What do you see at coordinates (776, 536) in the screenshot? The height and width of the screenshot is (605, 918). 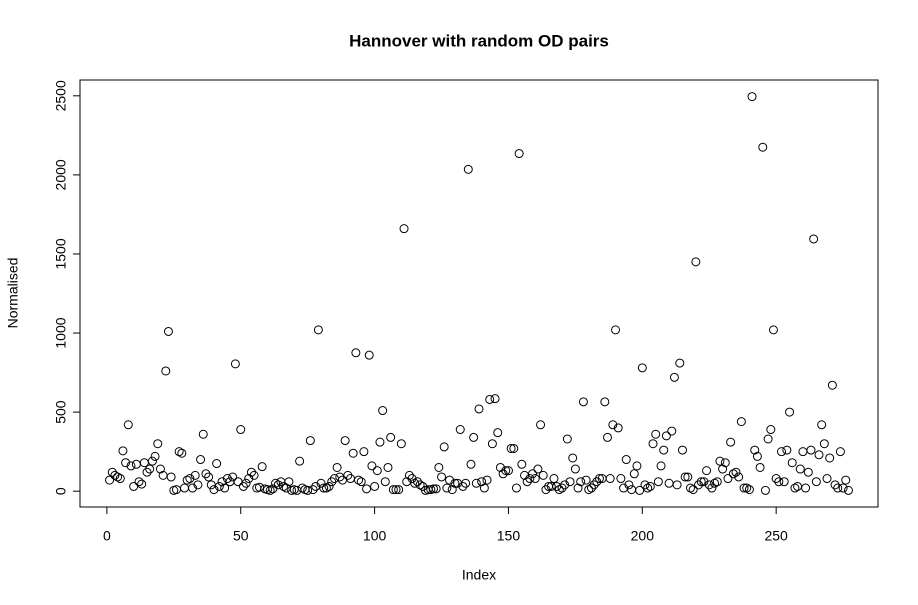 I see `x-tick-label: 250` at bounding box center [776, 536].